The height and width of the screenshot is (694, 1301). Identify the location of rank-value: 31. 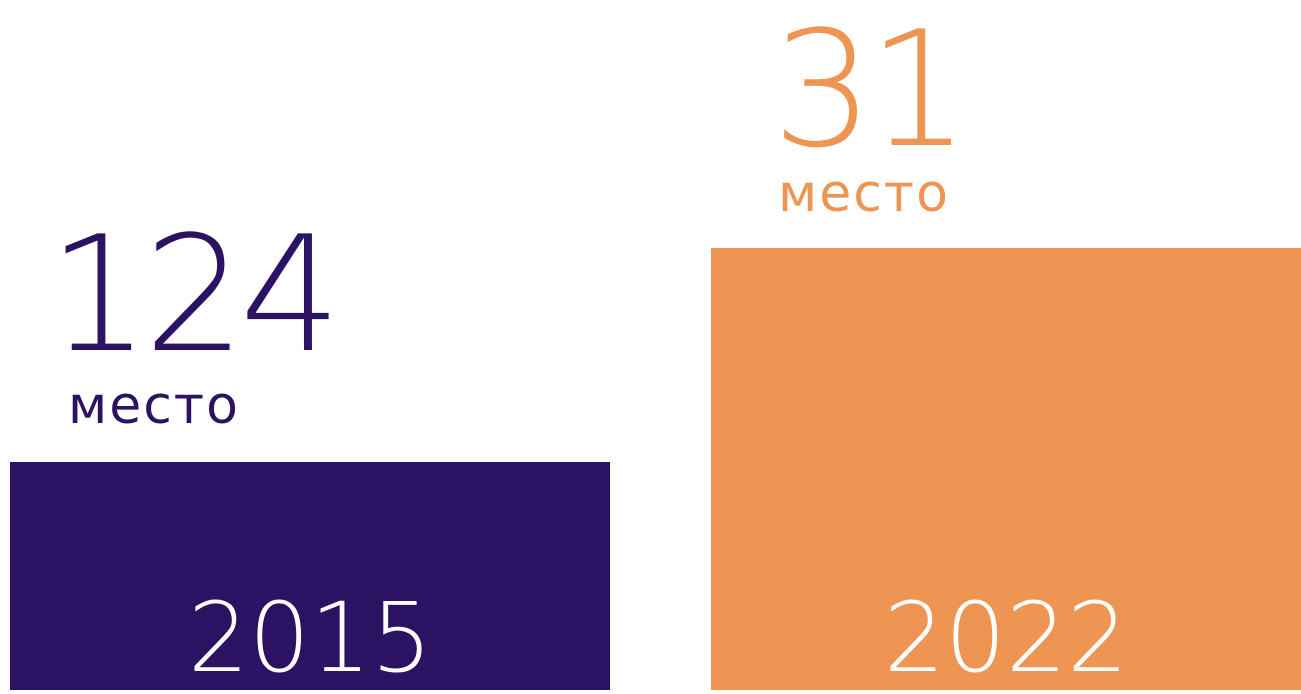
(871, 91).